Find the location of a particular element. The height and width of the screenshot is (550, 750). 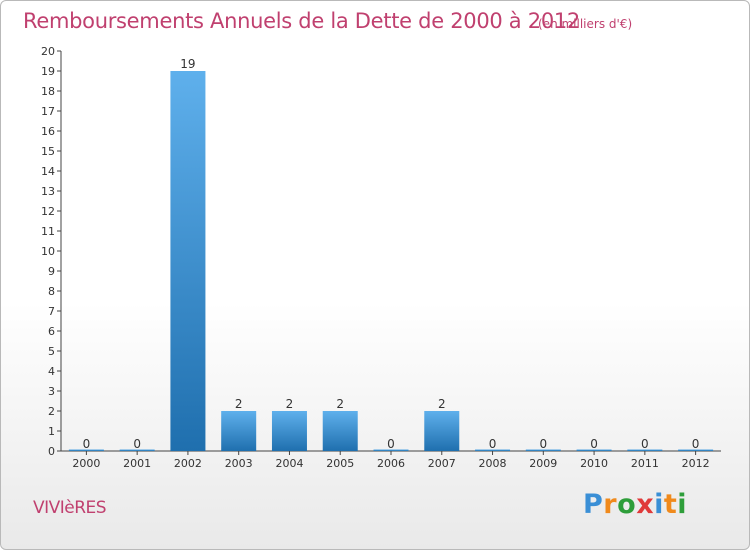

x-tick-label: 2007 is located at coordinates (442, 463).